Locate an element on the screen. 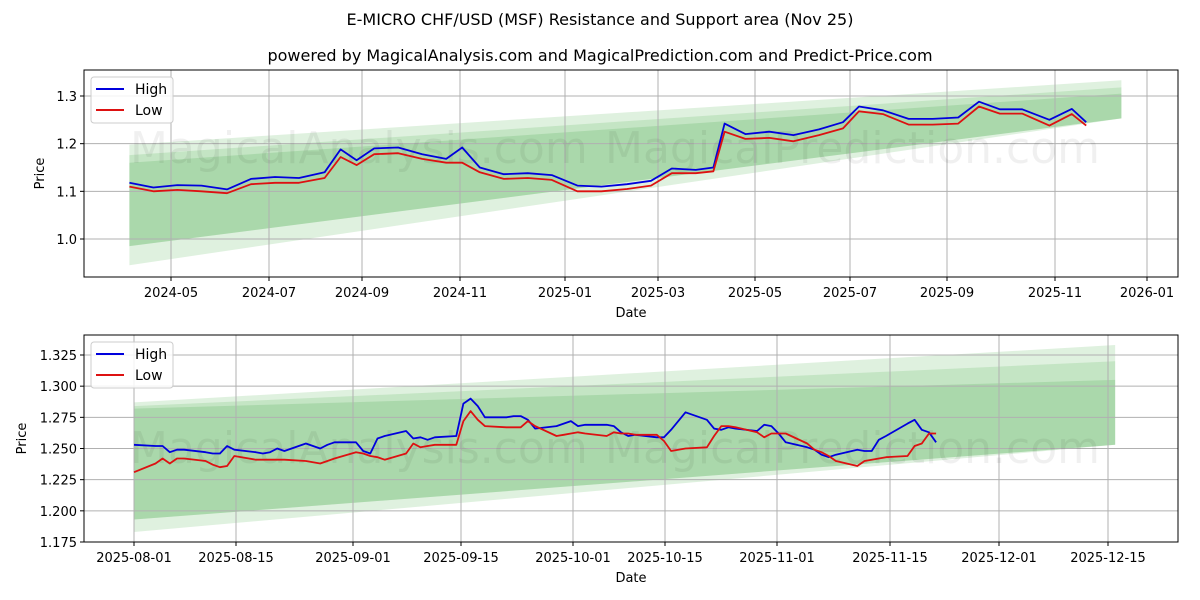 The width and height of the screenshot is (1200, 600). y-tick-label: 1.3 is located at coordinates (66, 97).